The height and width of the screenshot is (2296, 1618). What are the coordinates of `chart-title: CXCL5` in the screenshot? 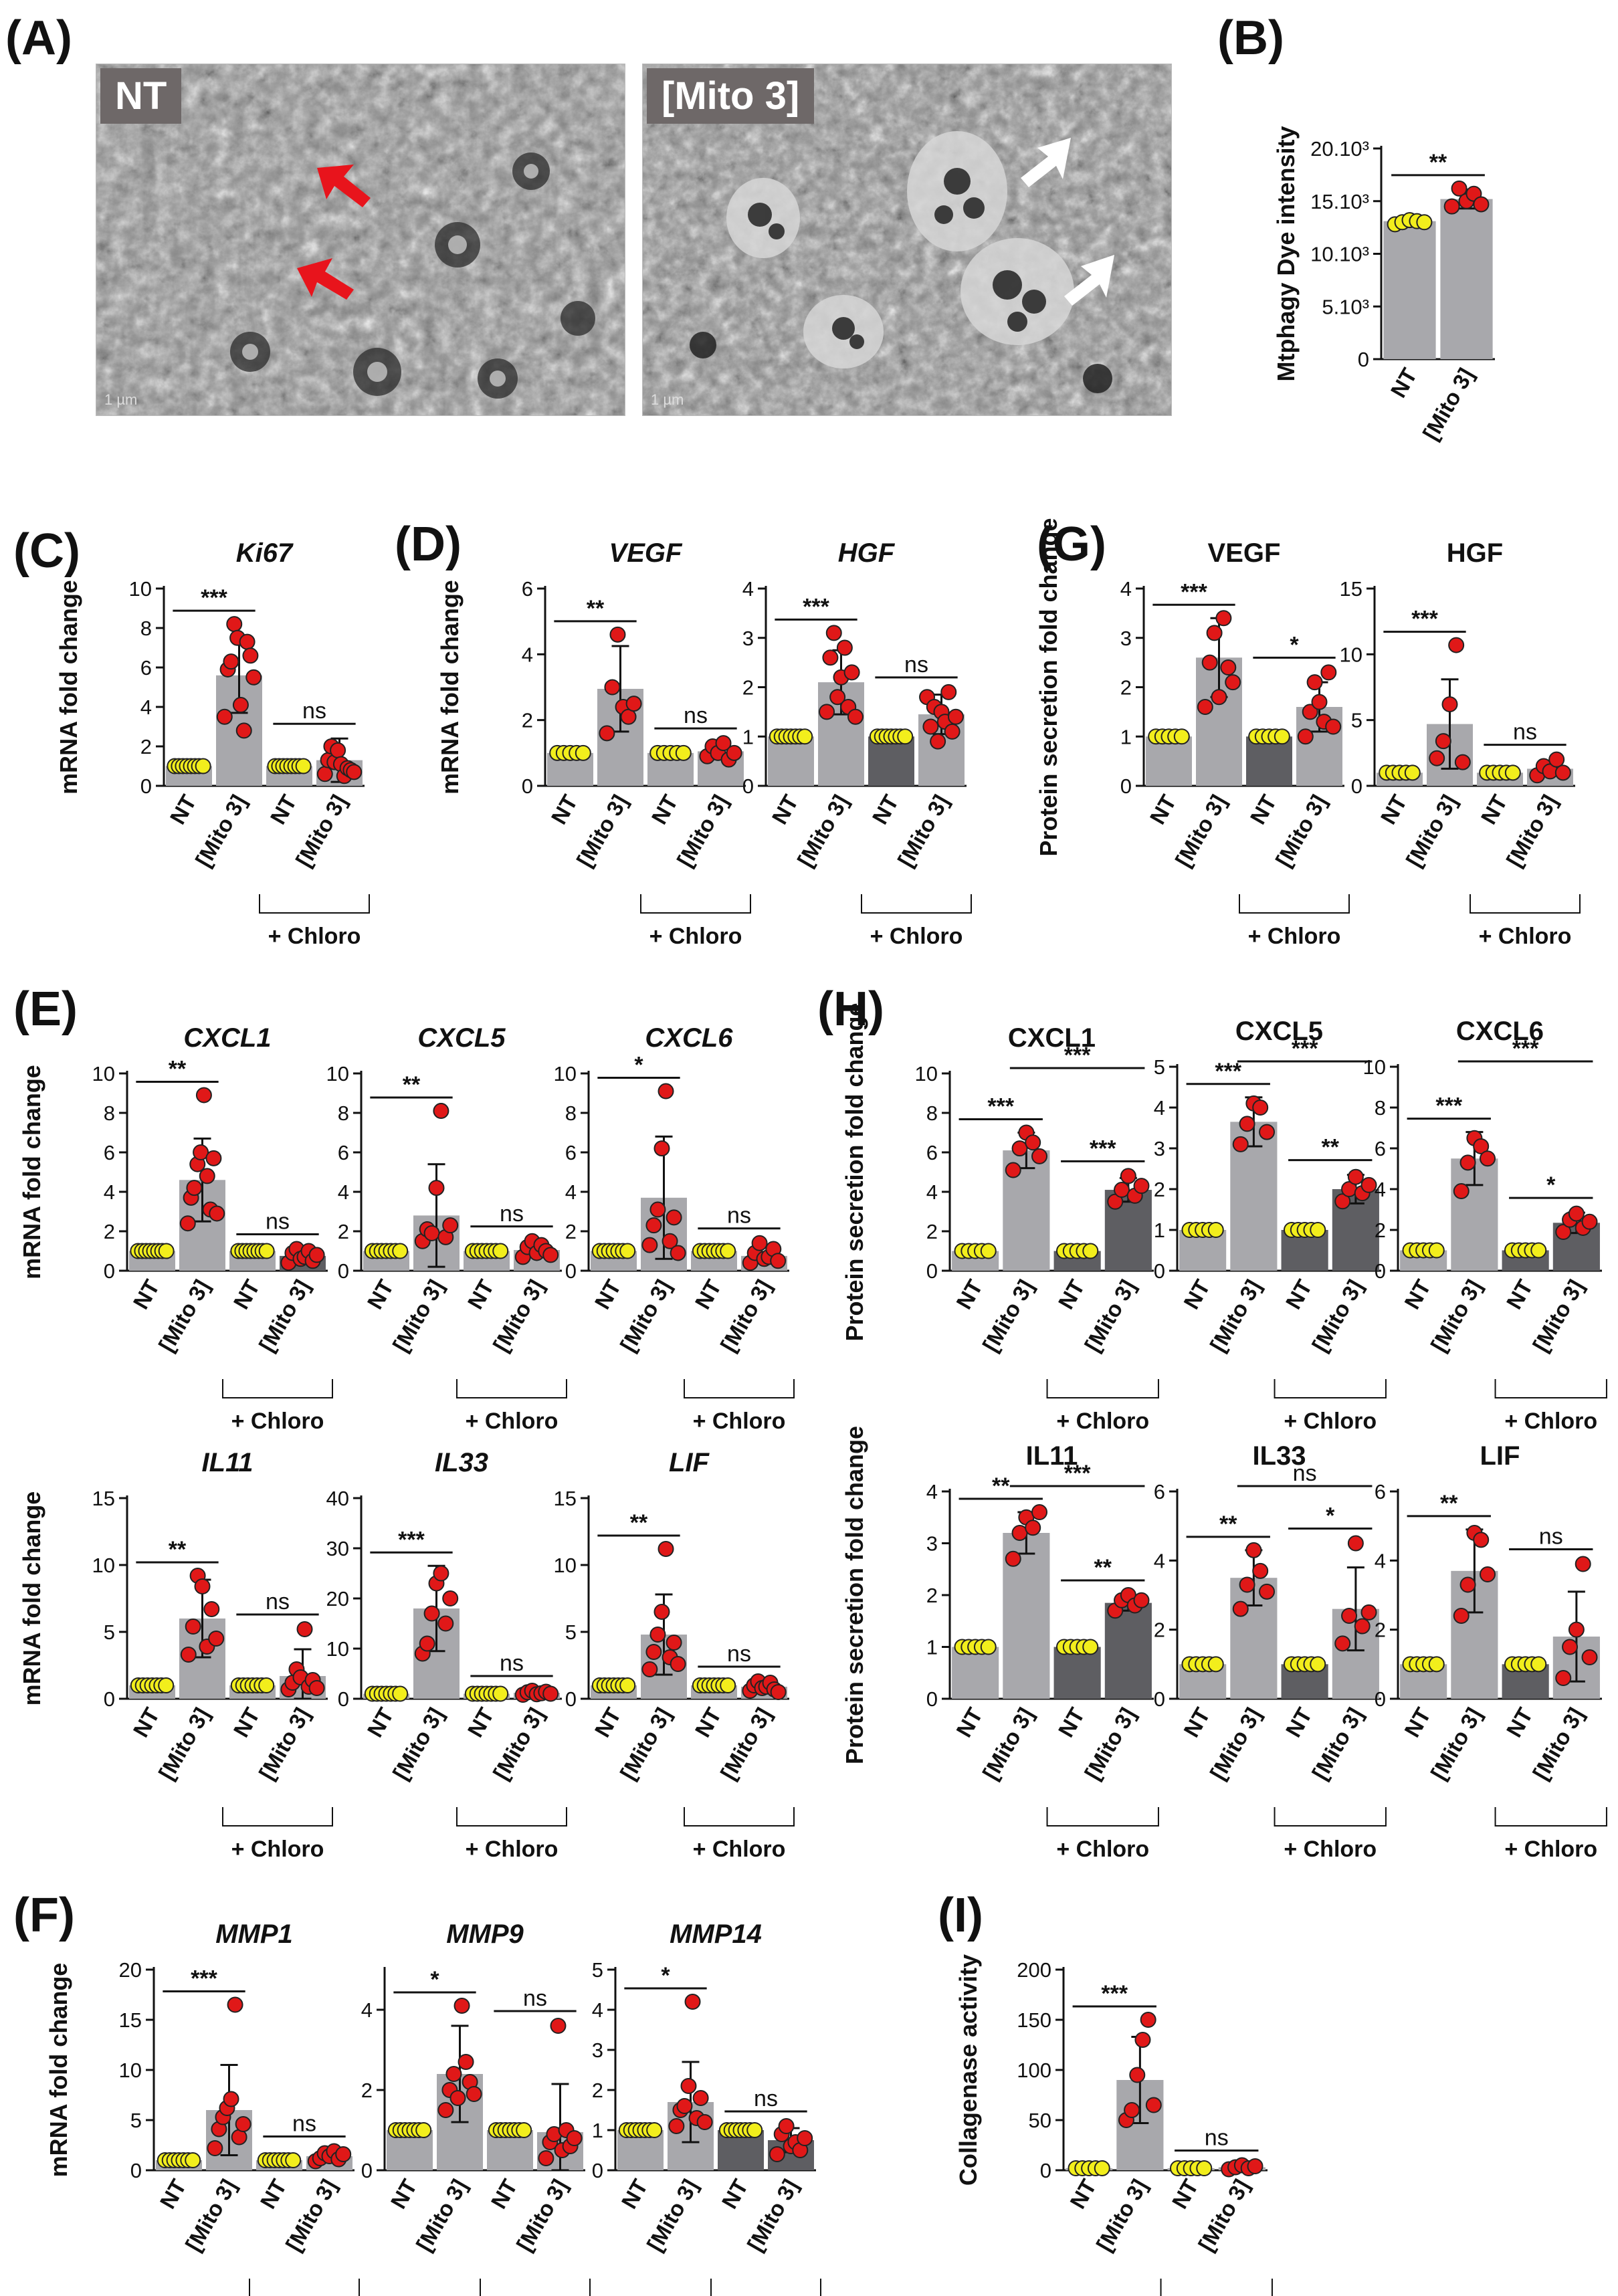 It's located at (461, 1038).